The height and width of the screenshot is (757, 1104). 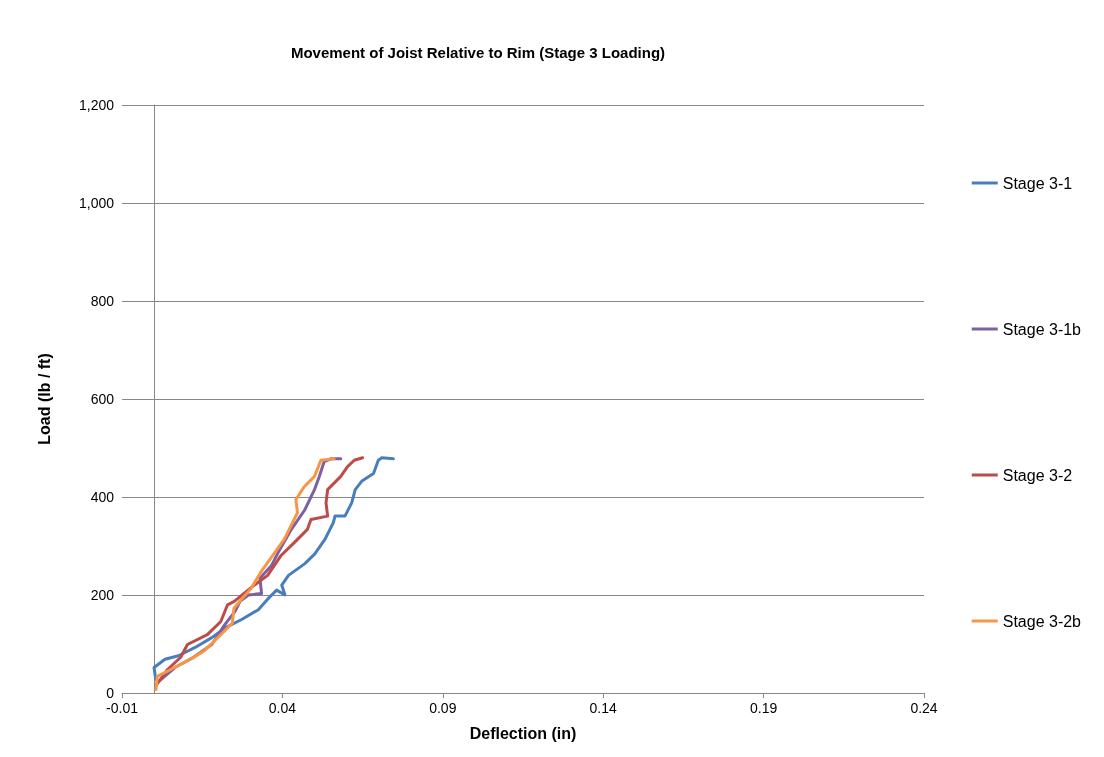 What do you see at coordinates (924, 708) in the screenshot?
I see `x-tick-label: 0.24` at bounding box center [924, 708].